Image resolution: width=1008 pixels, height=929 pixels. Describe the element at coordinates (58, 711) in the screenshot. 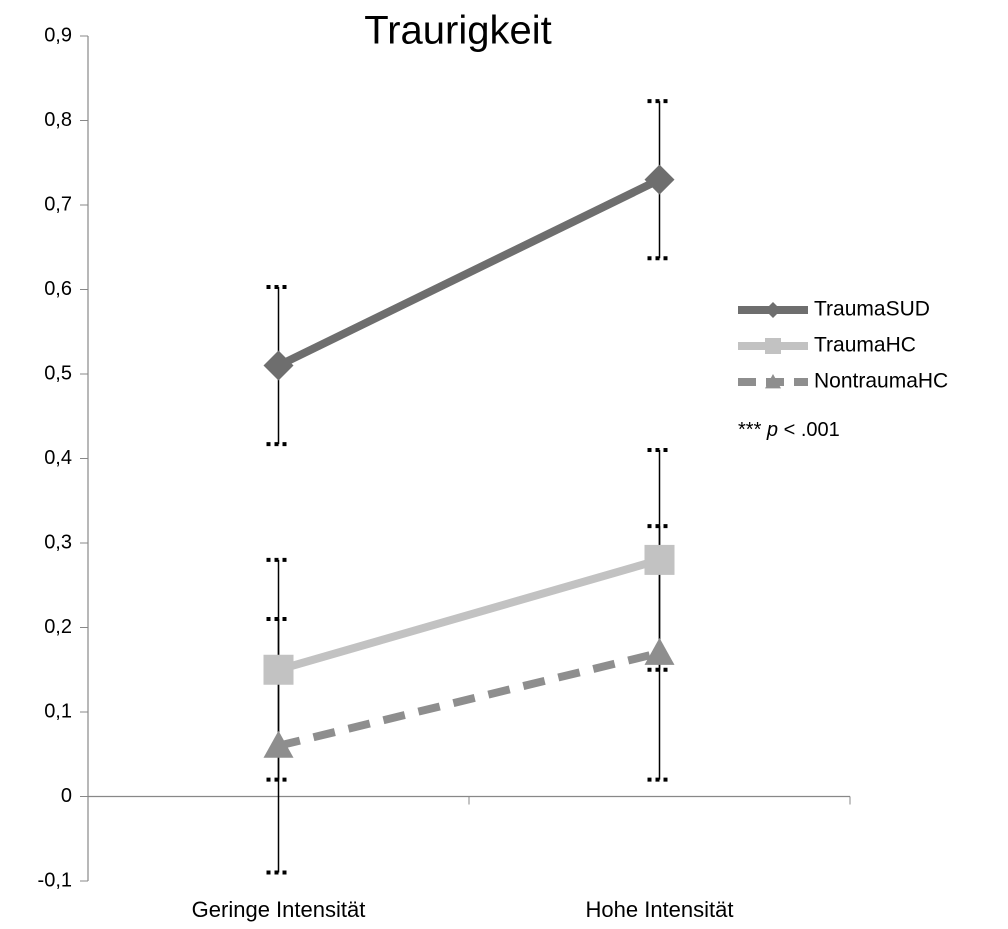

I see `y-tick-label: 0,1` at that location.